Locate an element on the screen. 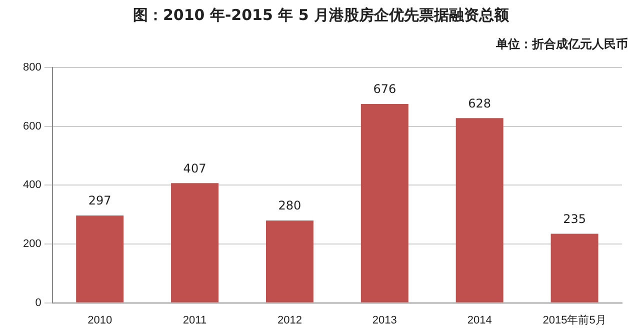 The height and width of the screenshot is (334, 642). data-label: 407 is located at coordinates (194, 168).